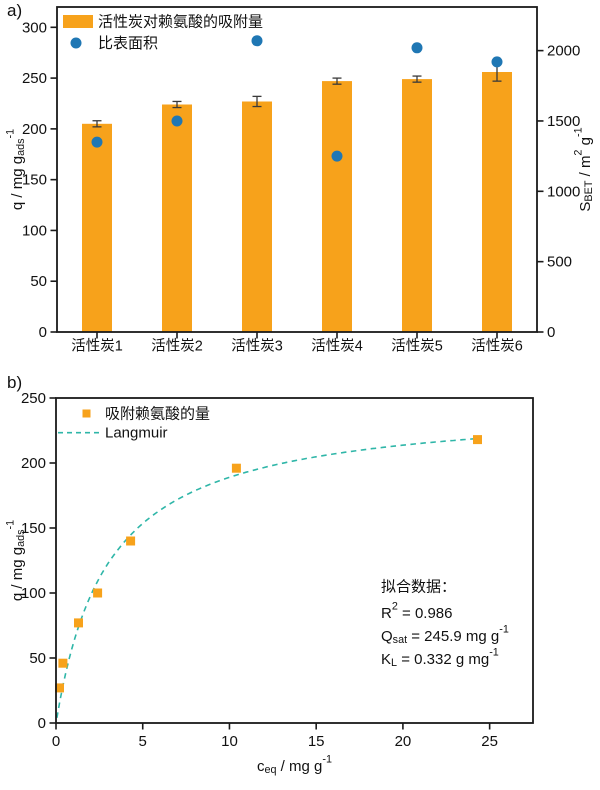 Image resolution: width=600 pixels, height=790 pixels. I want to click on annotation-line-3: KL = 0.332 g mg-1, so click(440, 657).